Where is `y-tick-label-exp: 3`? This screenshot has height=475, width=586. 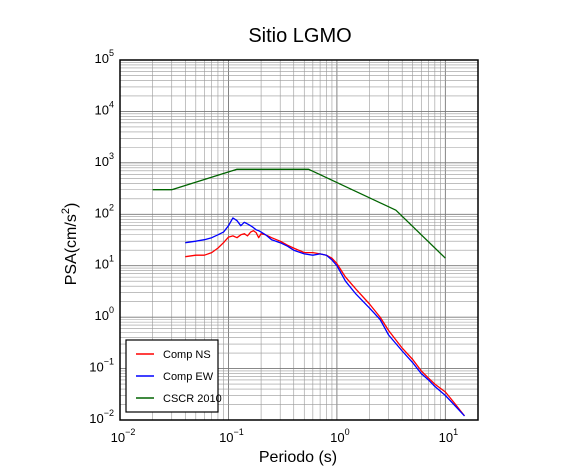 y-tick-label-exp: 3 is located at coordinates (111, 156).